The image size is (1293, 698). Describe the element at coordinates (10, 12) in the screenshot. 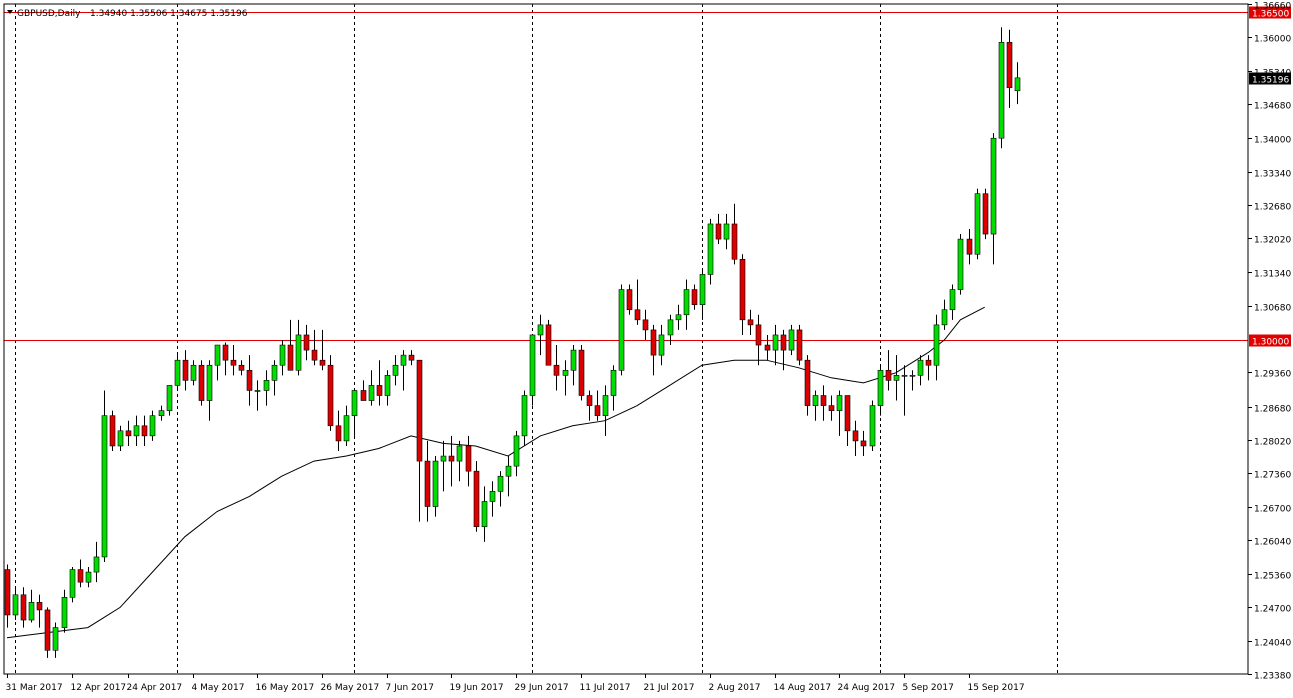

I see `dropdown-triangle-icon` at that location.